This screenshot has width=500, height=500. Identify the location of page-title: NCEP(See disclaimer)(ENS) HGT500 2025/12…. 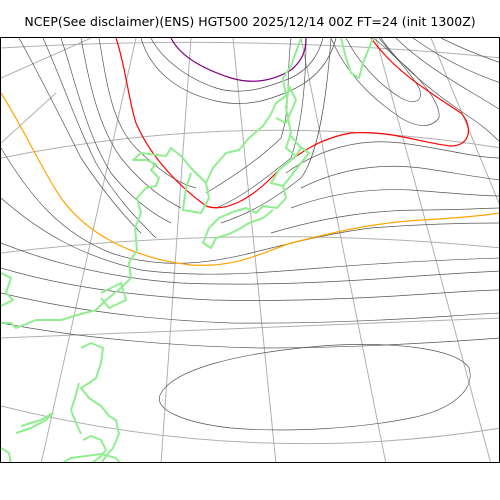
(250, 21).